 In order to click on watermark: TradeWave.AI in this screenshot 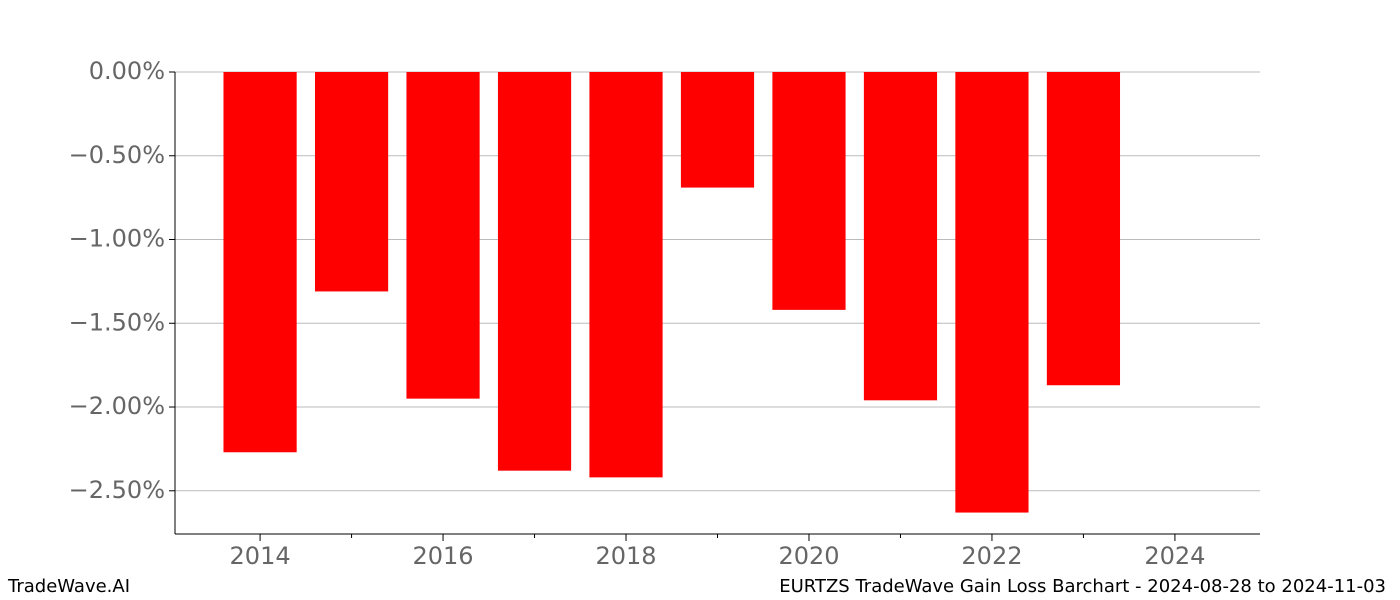, I will do `click(68, 586)`.